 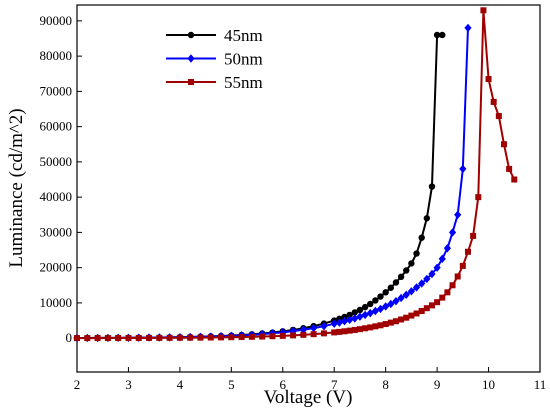 What do you see at coordinates (283, 384) in the screenshot?
I see `x-tick-label: 6` at bounding box center [283, 384].